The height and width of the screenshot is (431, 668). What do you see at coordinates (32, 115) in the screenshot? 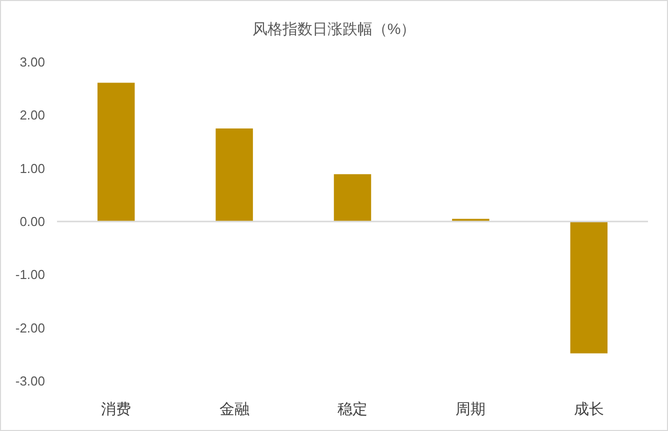
I see `y-tick-label: 2.00` at bounding box center [32, 115].